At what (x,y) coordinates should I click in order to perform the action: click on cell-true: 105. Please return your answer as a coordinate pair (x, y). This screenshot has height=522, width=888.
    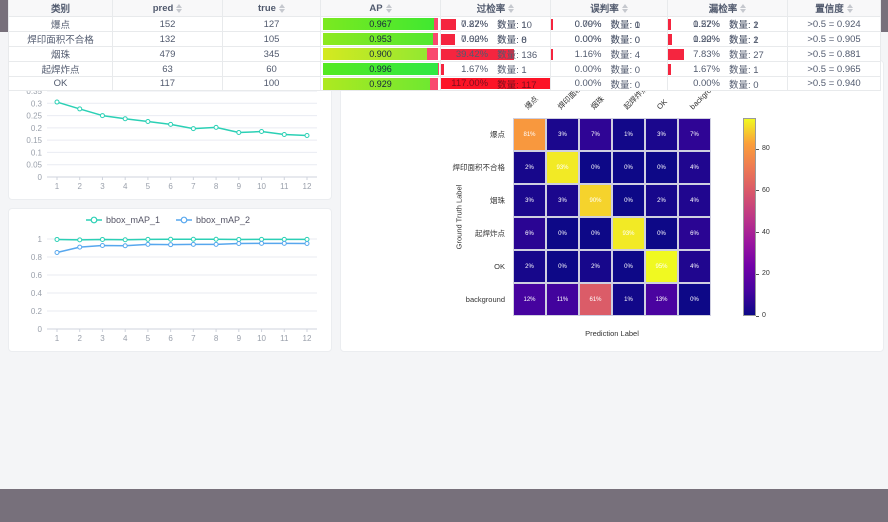
    Looking at the image, I should click on (271, 39).